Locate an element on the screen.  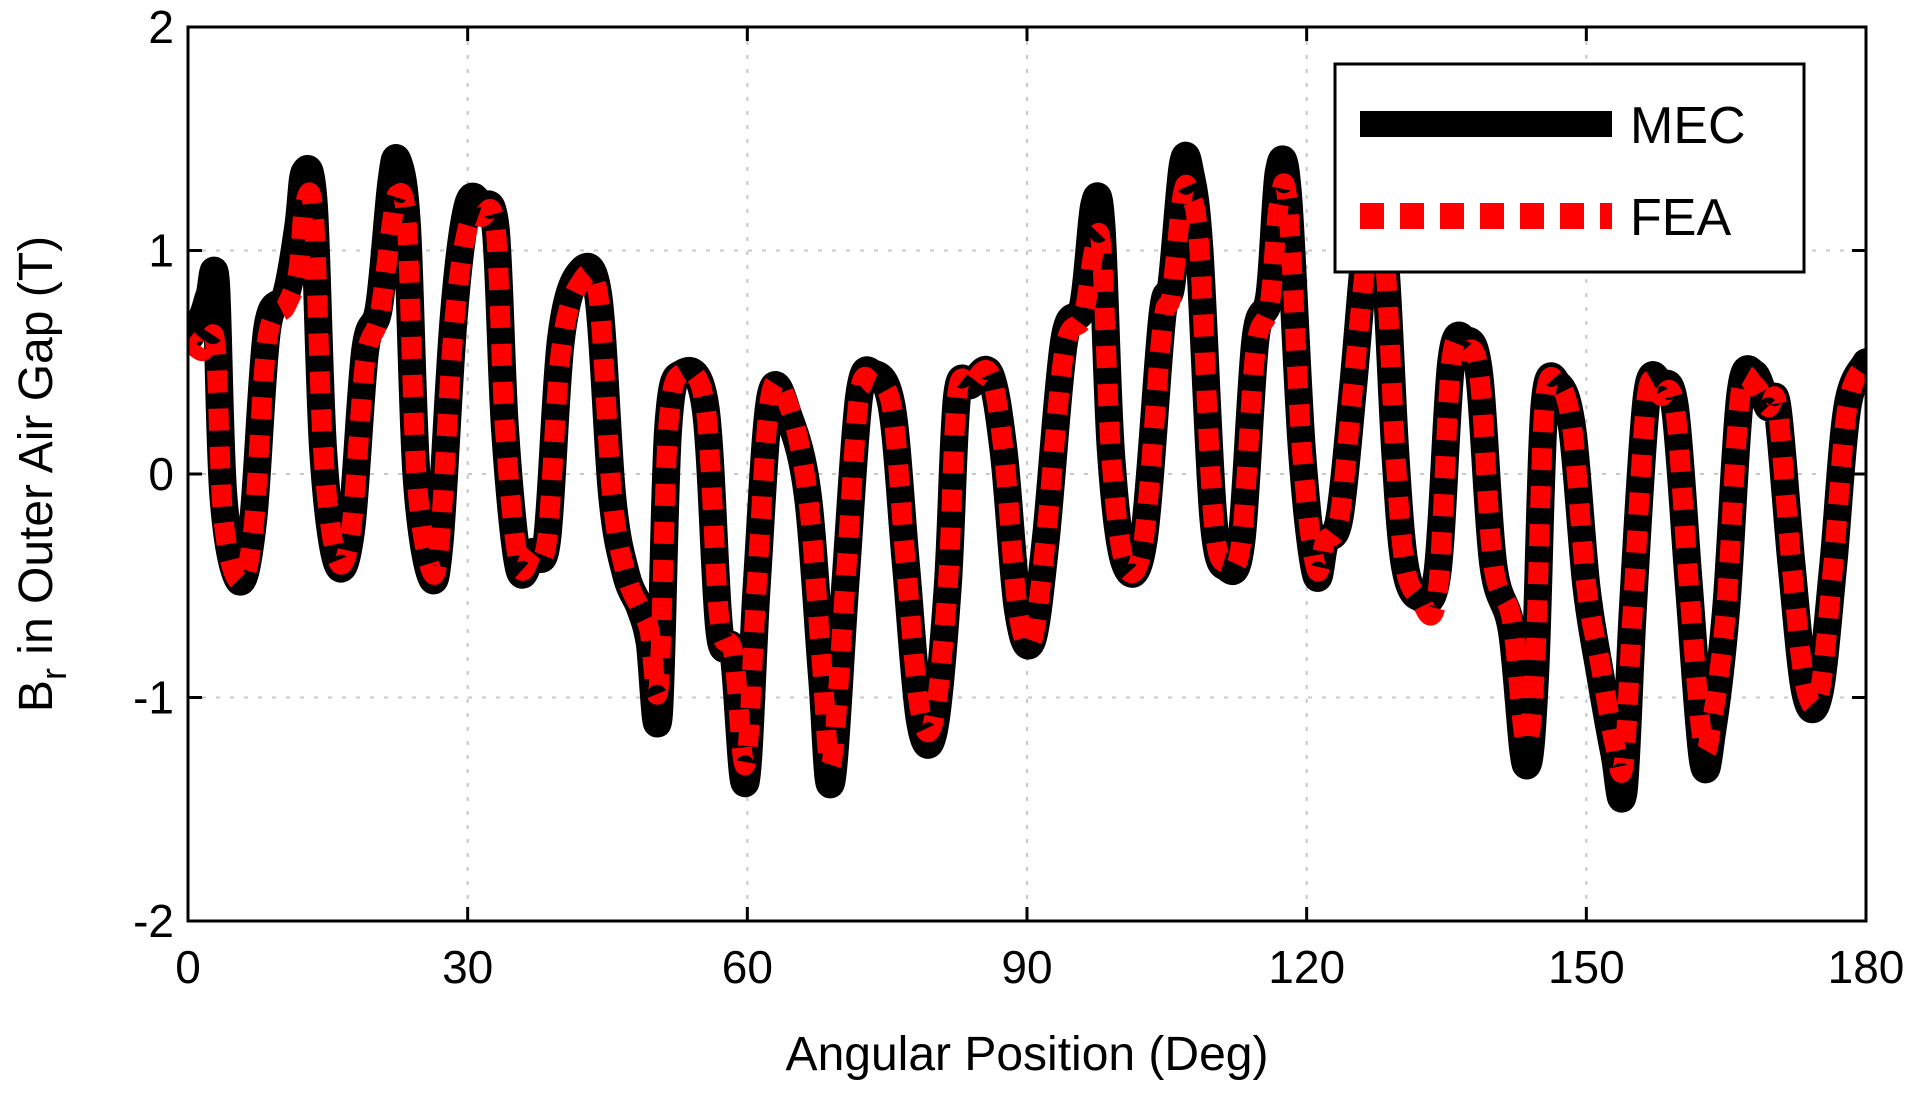
x-tick-label: 120 is located at coordinates (1306, 967).